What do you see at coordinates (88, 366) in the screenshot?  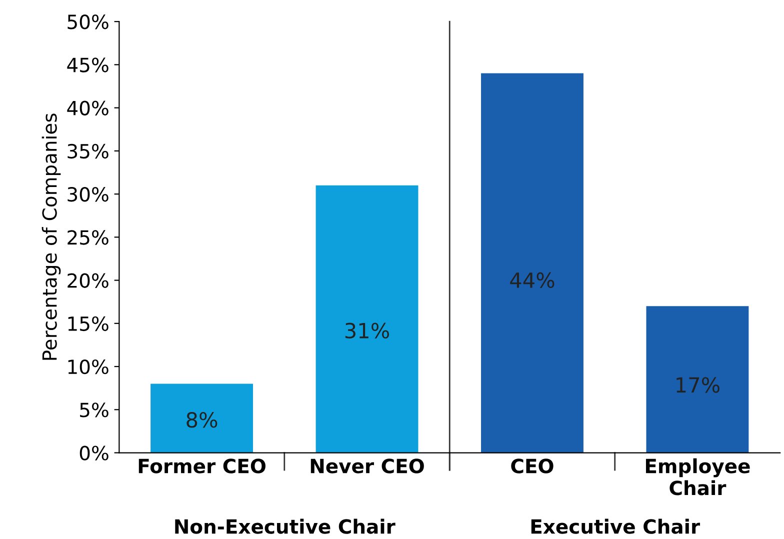 I see `y-tick-label: 10%` at bounding box center [88, 366].